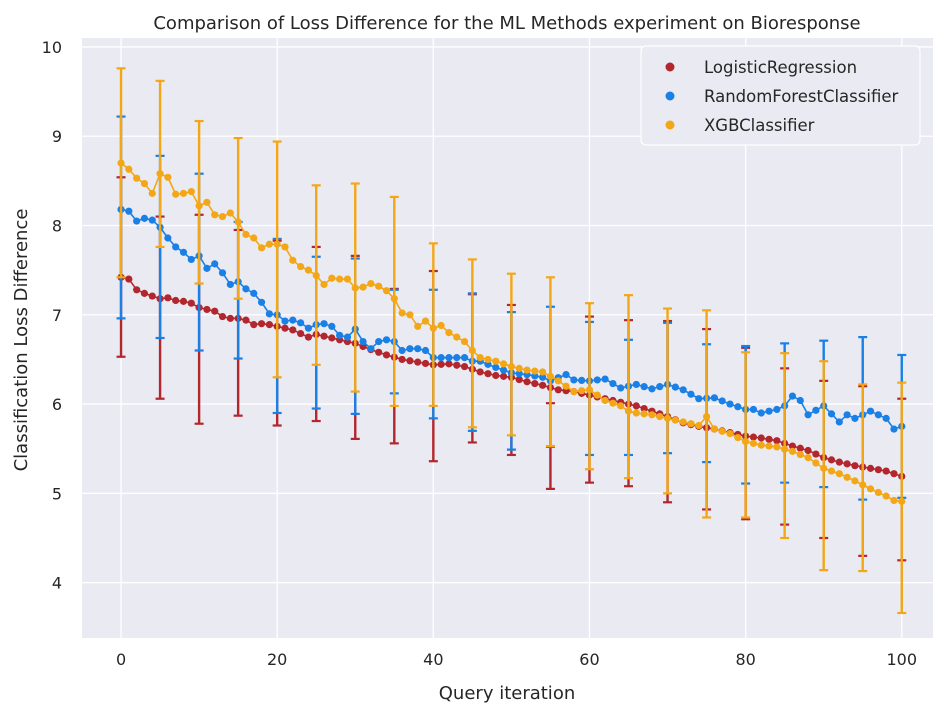 The image size is (949, 716). Describe the element at coordinates (57, 493) in the screenshot. I see `y-tick-label: 5` at that location.